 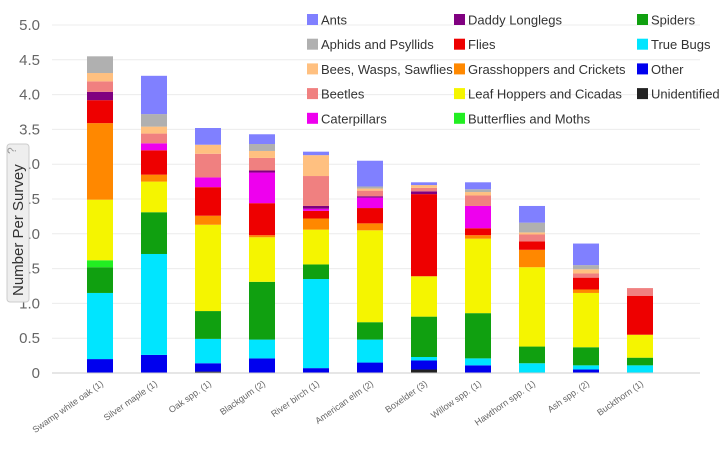 What do you see at coordinates (660, 69) in the screenshot?
I see `legend-item: Other` at bounding box center [660, 69].